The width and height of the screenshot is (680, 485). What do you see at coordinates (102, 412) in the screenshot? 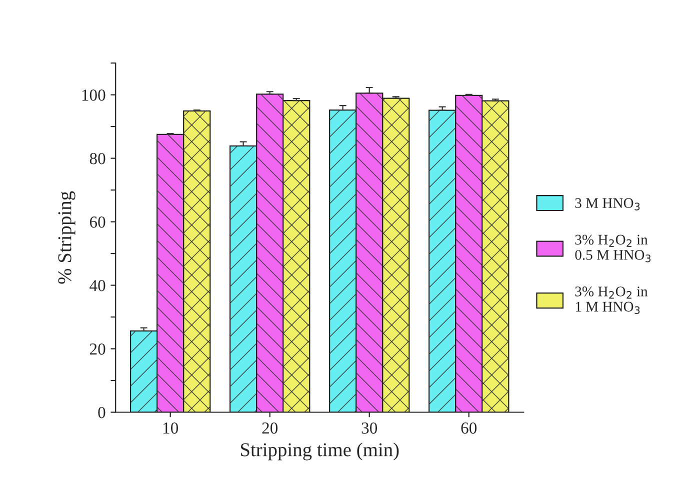
I see `y-tick-label: 0` at bounding box center [102, 412].